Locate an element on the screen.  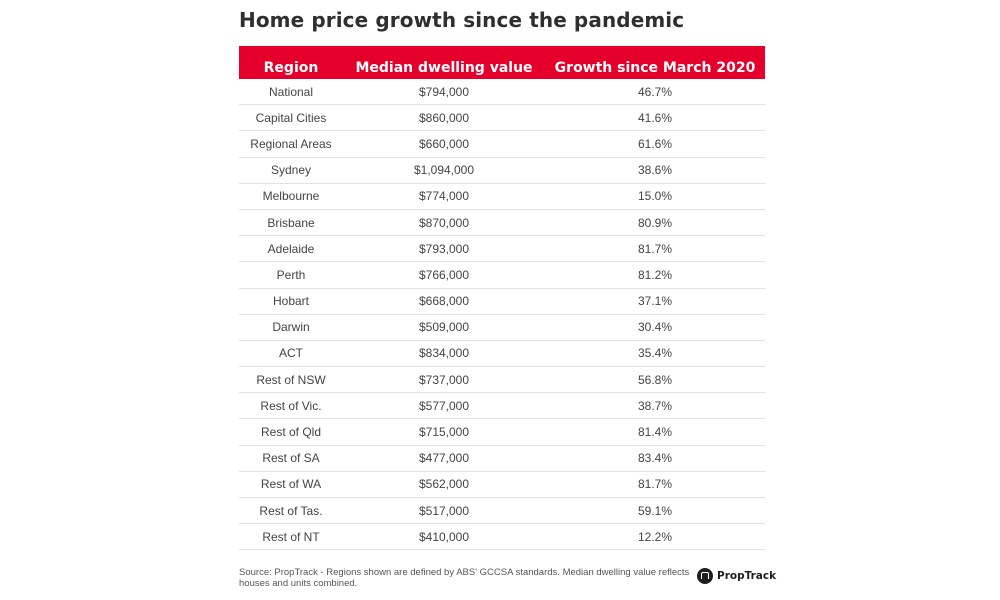
cell-region: Hobart is located at coordinates (291, 301).